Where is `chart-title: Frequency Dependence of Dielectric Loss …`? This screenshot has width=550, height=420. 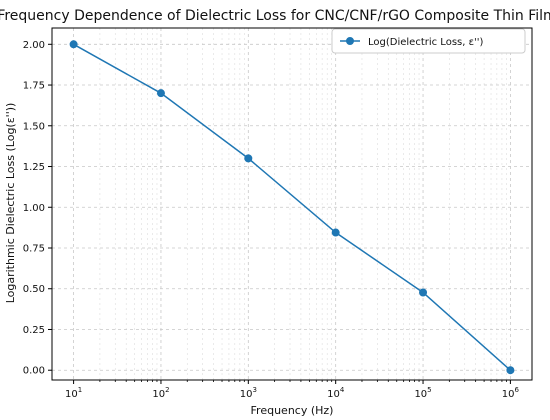 chart-title: Frequency Dependence of Dielectric Loss … is located at coordinates (275, 16).